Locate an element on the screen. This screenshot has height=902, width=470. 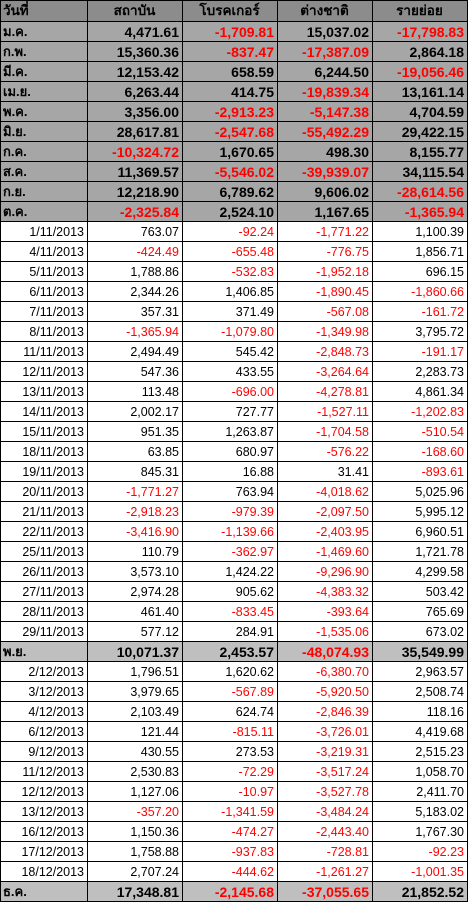
broker-cell: 2,453.57 is located at coordinates (230, 652).